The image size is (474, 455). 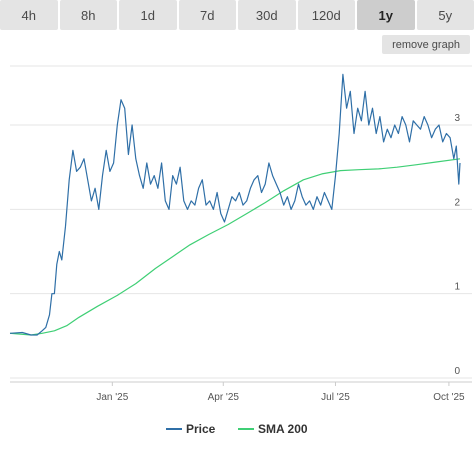 I want to click on tab-7d: 7d, so click(x=207, y=15).